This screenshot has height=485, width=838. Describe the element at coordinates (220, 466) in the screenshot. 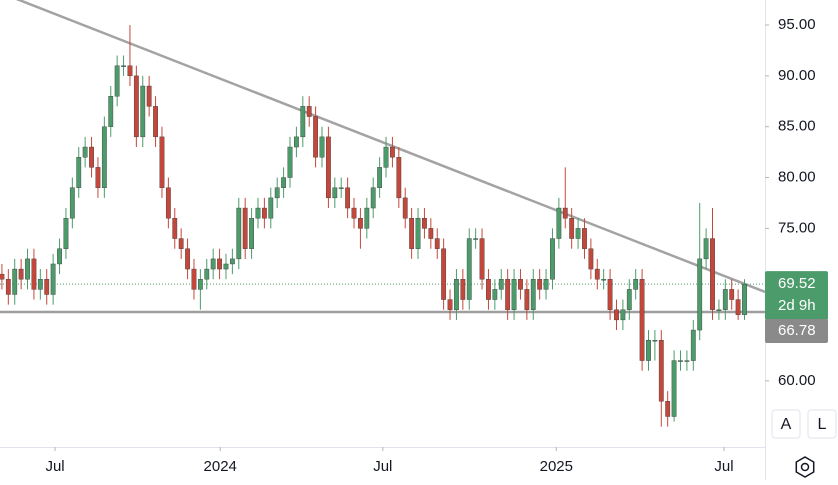

I see `x-tick-label: 2024` at that location.